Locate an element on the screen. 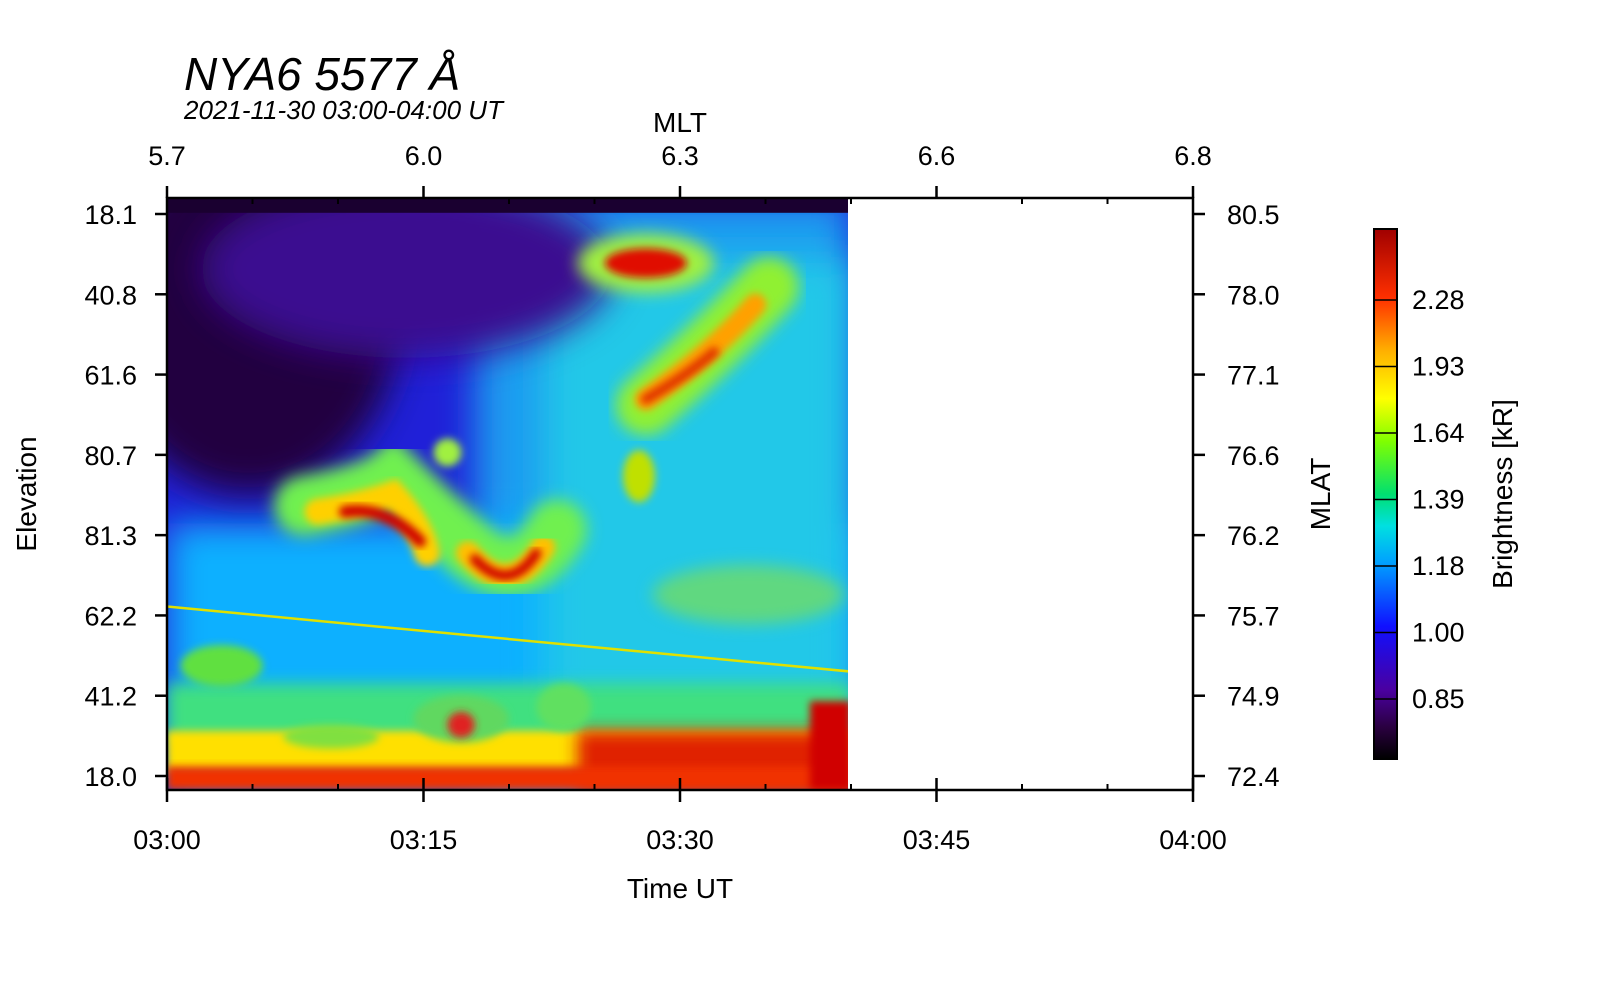 This screenshot has height=1000, width=1600. right-tick-label: 78.0 is located at coordinates (1253, 295).